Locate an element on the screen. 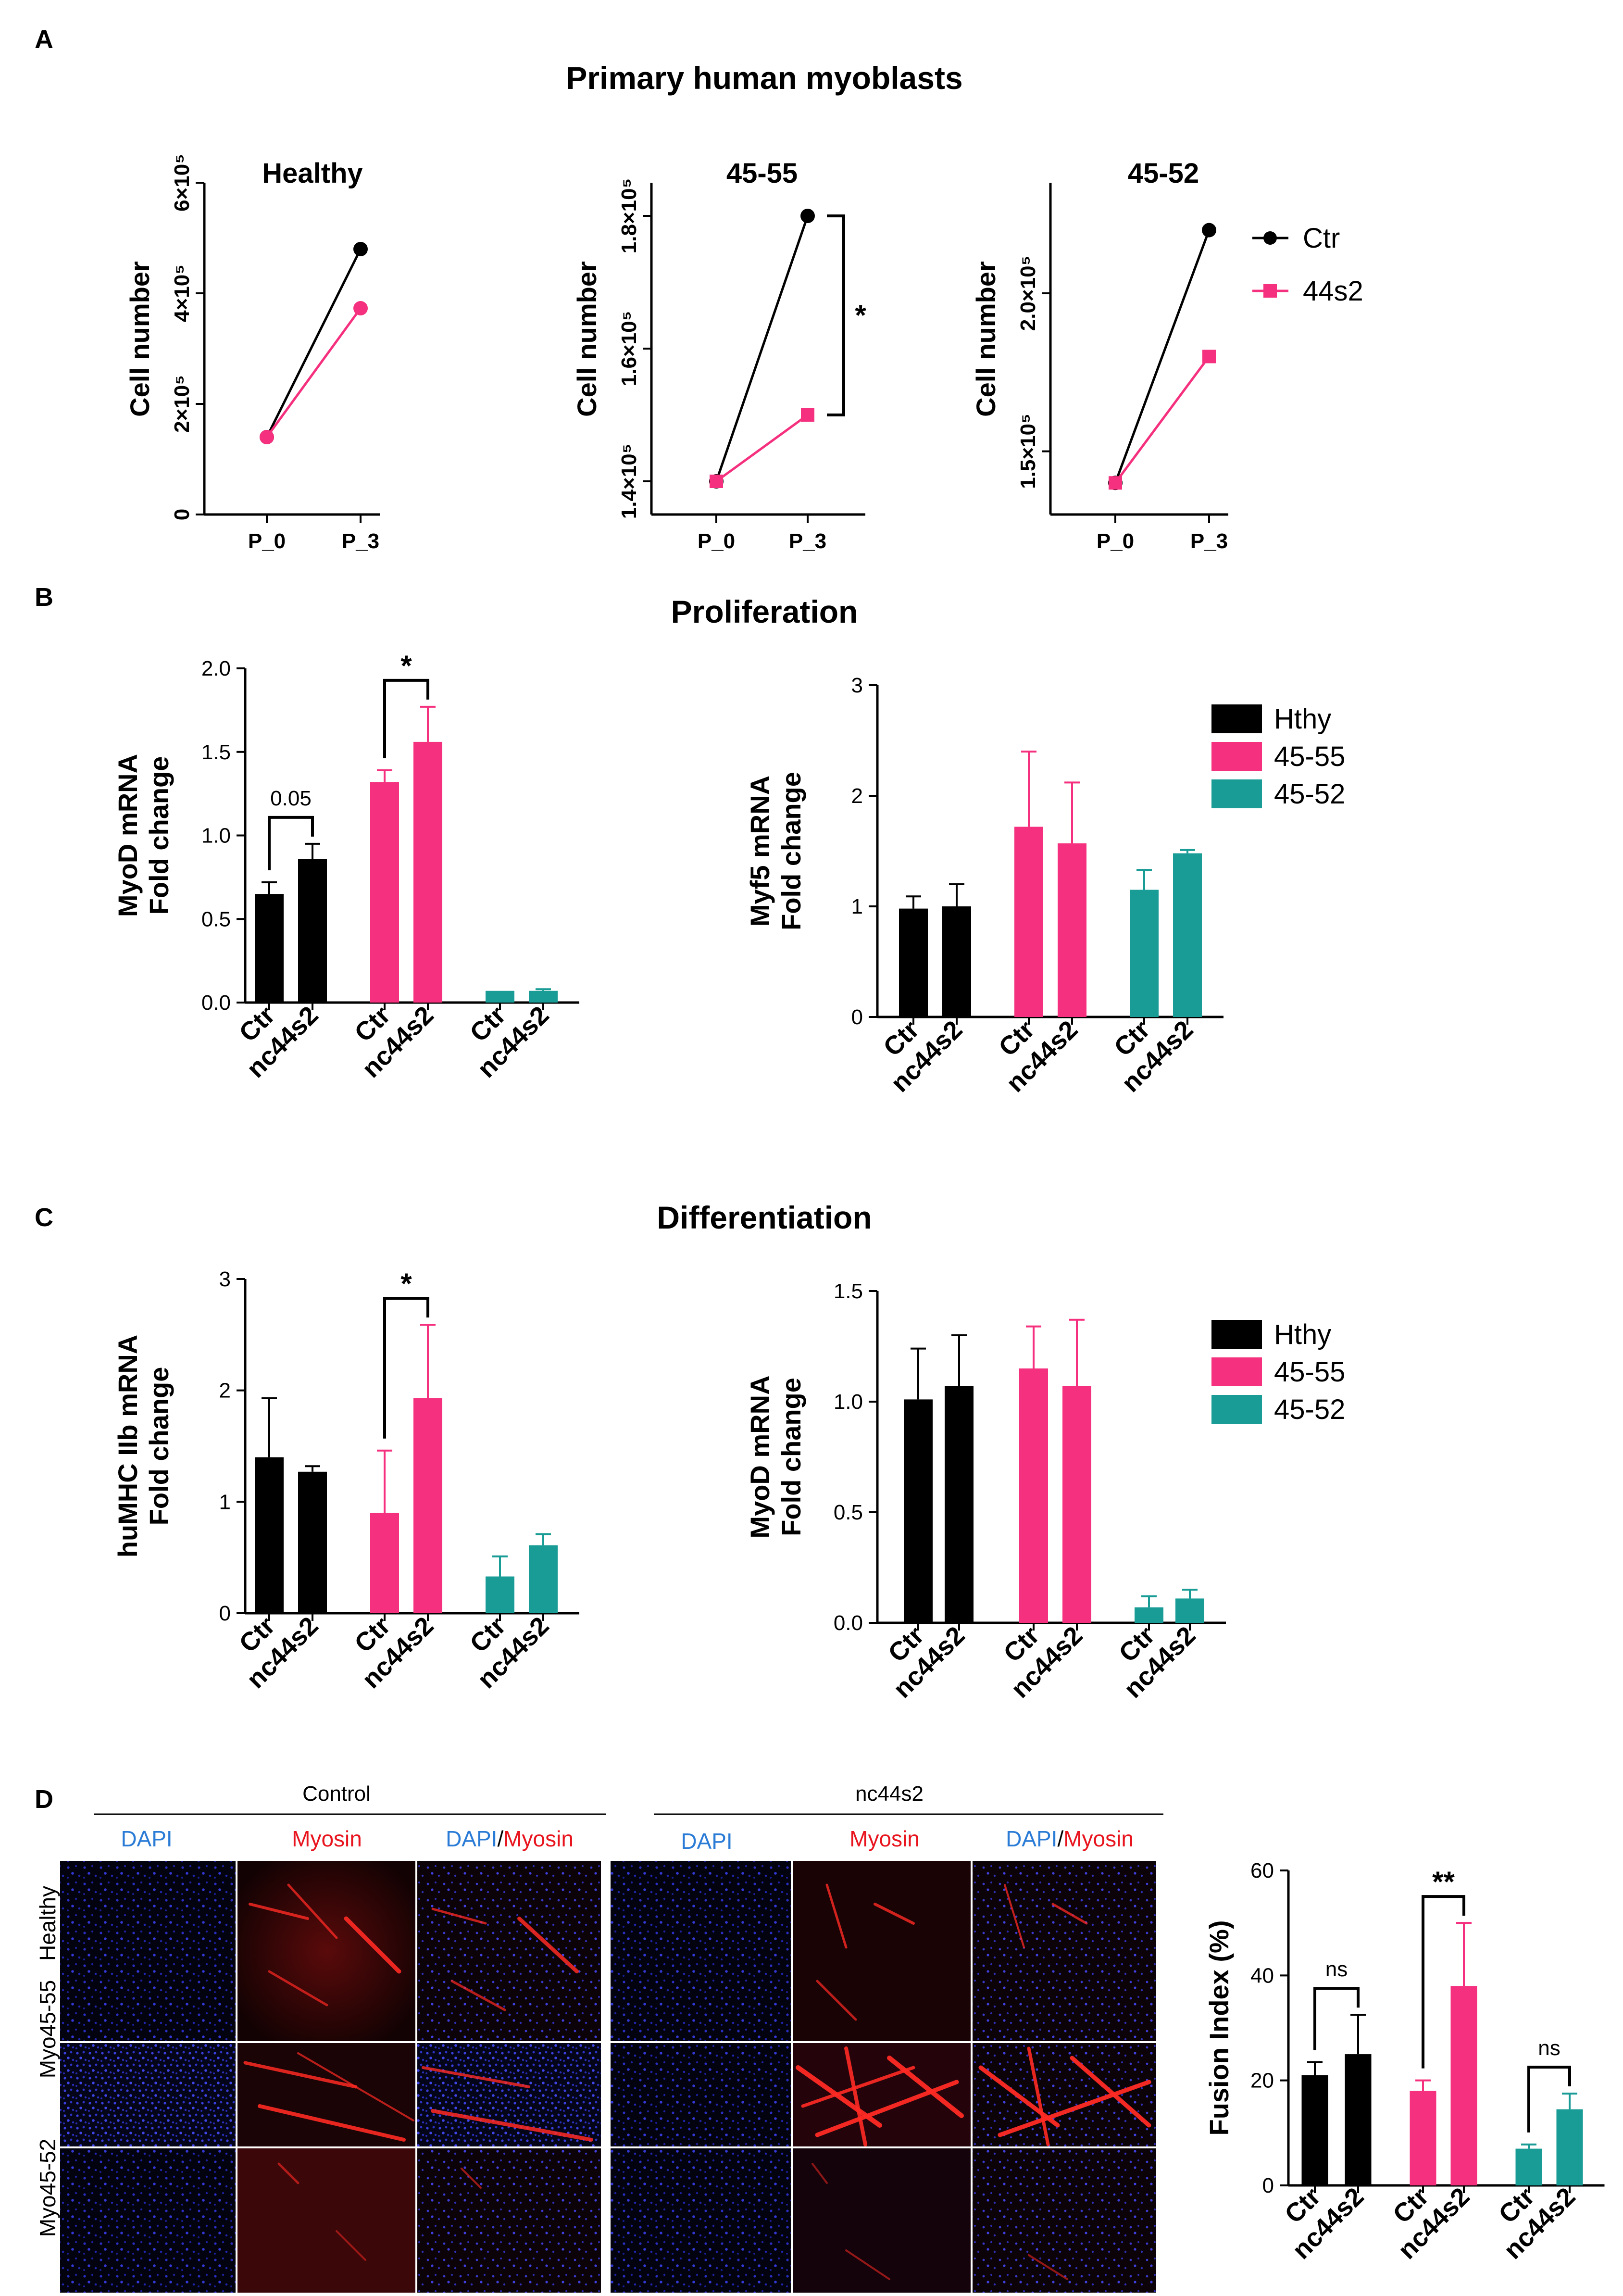 This screenshot has width=1623, height=2296. y-tick-label: 0.0 is located at coordinates (216, 1003).